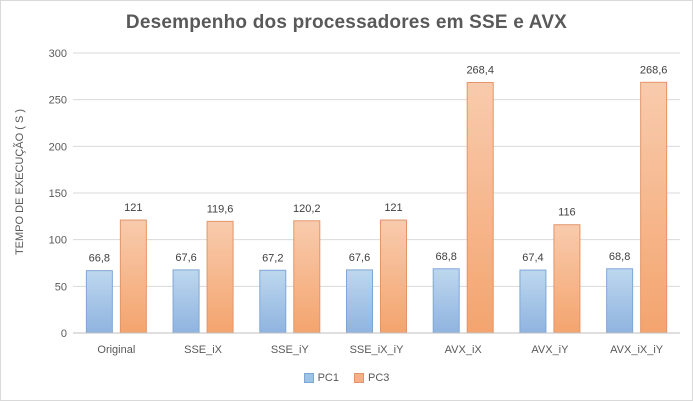 The width and height of the screenshot is (693, 401). Describe the element at coordinates (220, 209) in the screenshot. I see `data-label-pc3: 119,6` at that location.